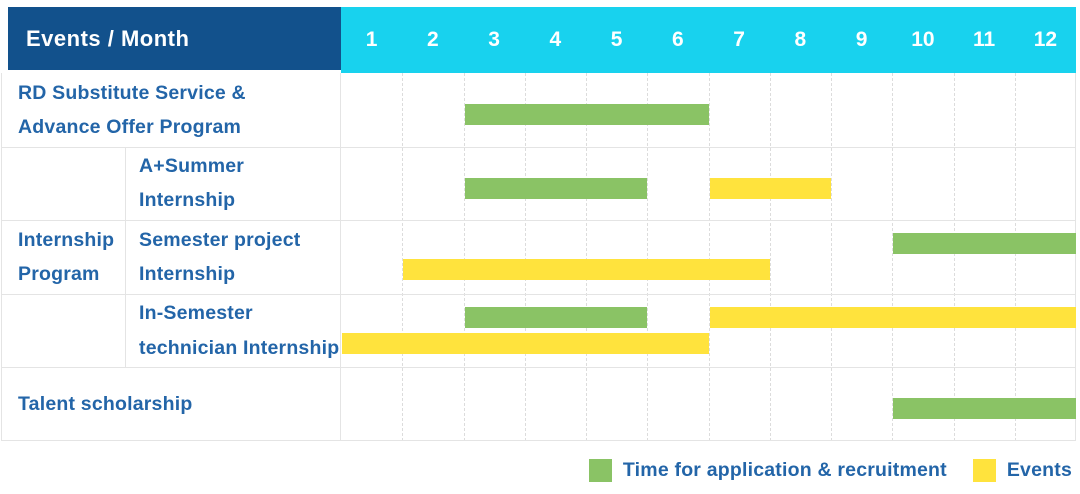 Image resolution: width=1080 pixels, height=494 pixels. What do you see at coordinates (784, 470) in the screenshot?
I see `legend-label-application: Time for application & recruitment` at bounding box center [784, 470].